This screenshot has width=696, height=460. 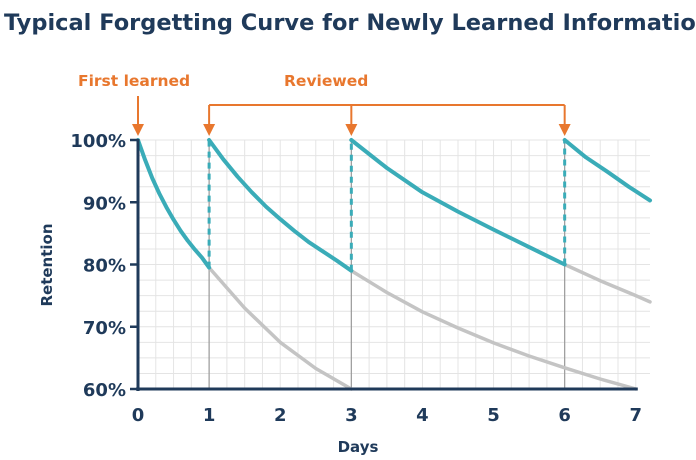 I want to click on x-tick-label: 0, so click(x=138, y=415).